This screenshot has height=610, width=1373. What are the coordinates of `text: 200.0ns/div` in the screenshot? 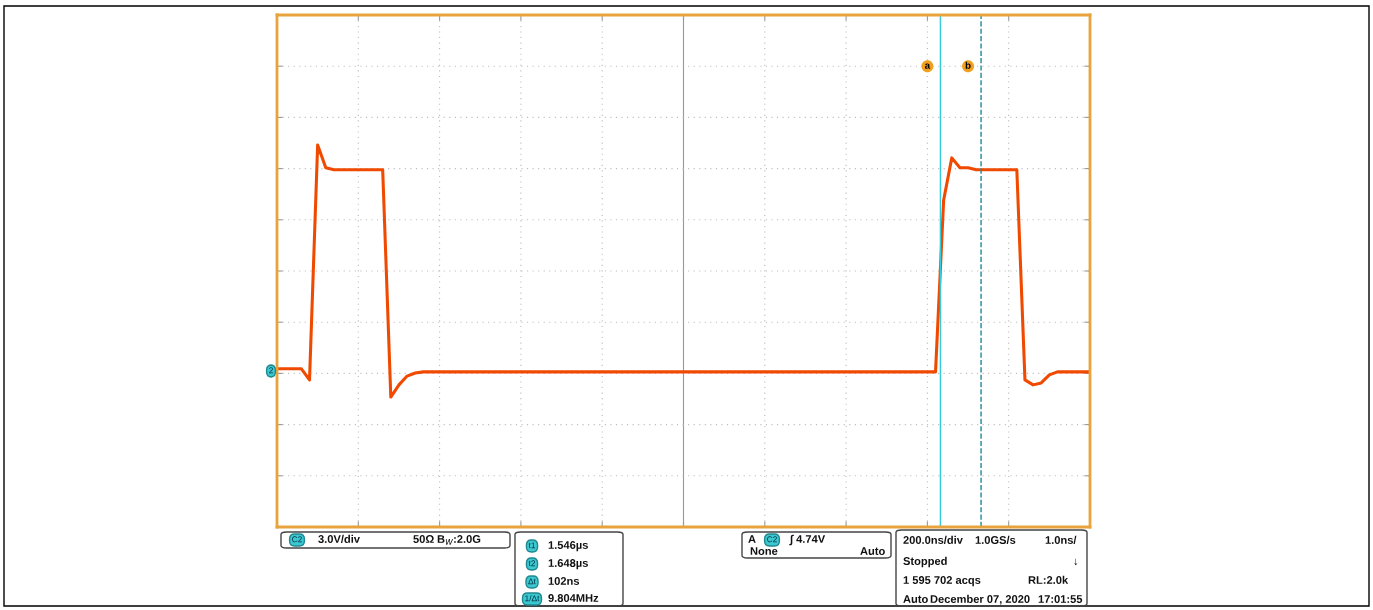 It's located at (933, 540).